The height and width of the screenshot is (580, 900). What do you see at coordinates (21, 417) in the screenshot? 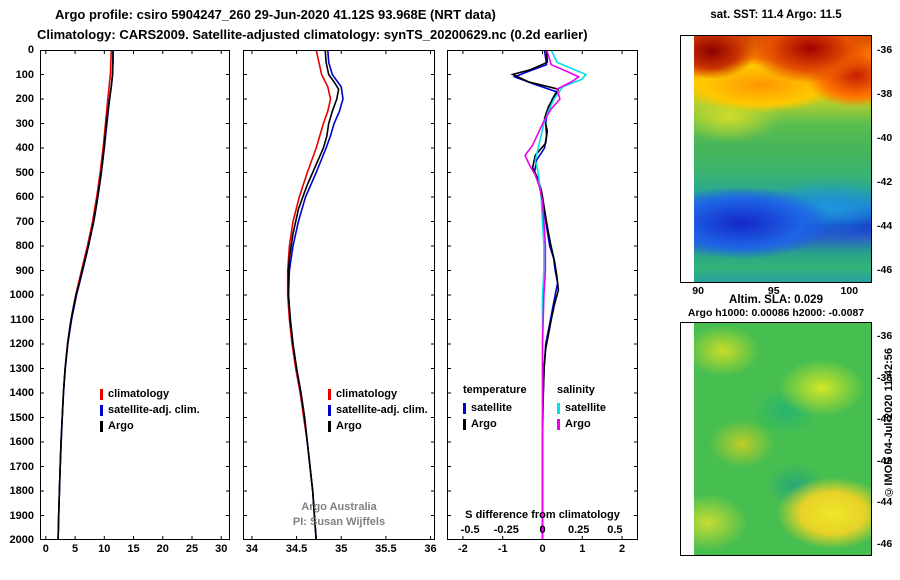
I see `tick-label: 1500` at bounding box center [21, 417].